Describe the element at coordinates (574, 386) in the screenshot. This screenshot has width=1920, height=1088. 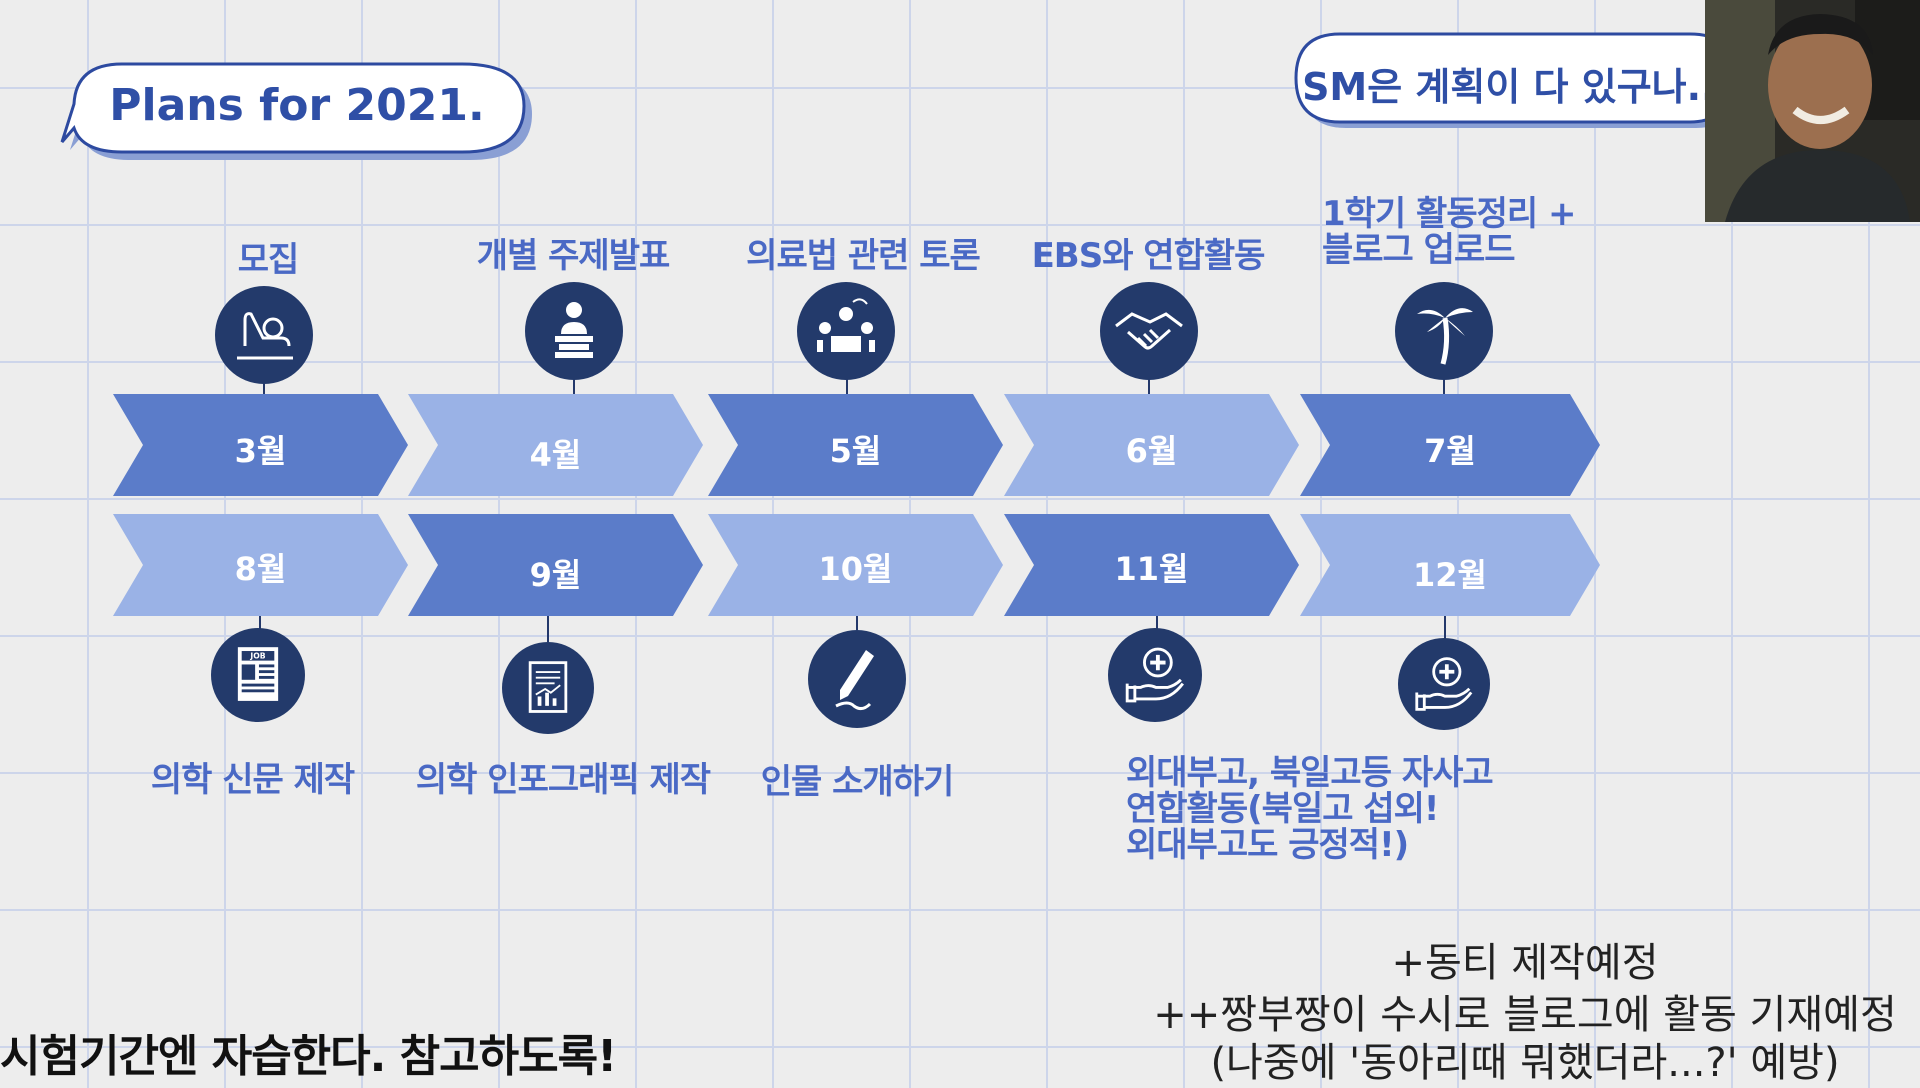
I see `stem-april` at that location.